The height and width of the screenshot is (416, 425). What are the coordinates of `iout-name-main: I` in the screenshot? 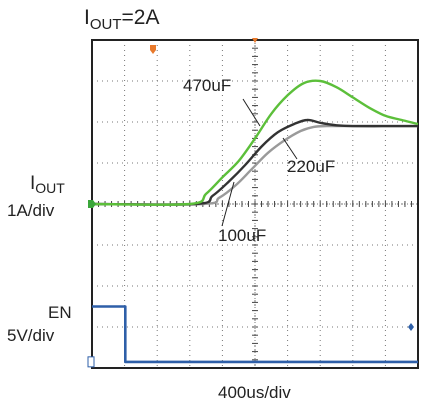 It's located at (33, 183).